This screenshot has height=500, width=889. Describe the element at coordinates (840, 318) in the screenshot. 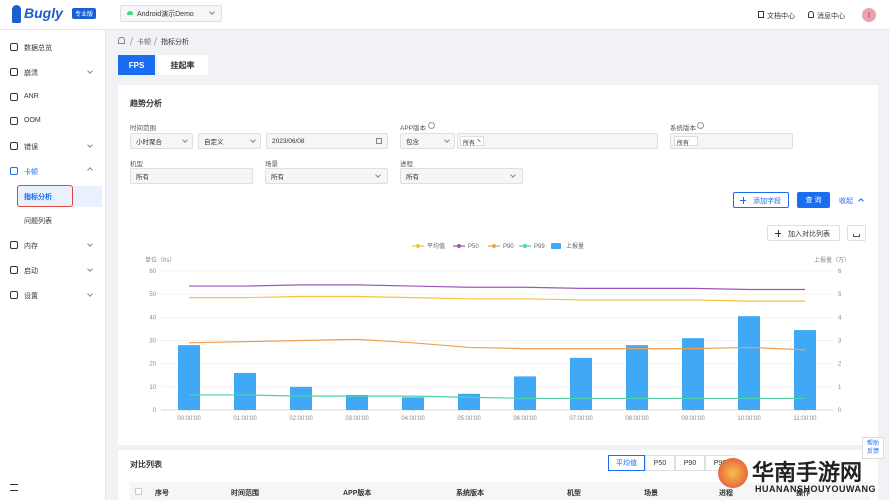

I see `y2-tick-label: 4` at that location.